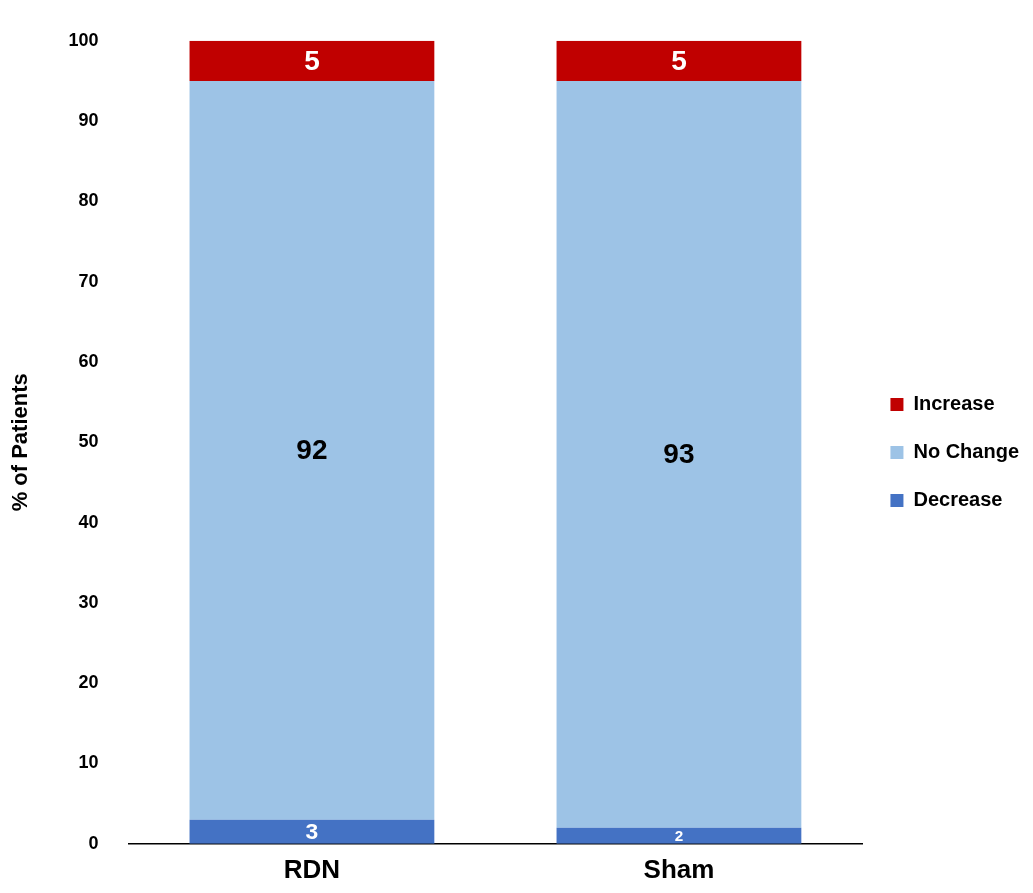 This screenshot has height=893, width=1033. What do you see at coordinates (958, 499) in the screenshot?
I see `legend-label: Decrease` at bounding box center [958, 499].